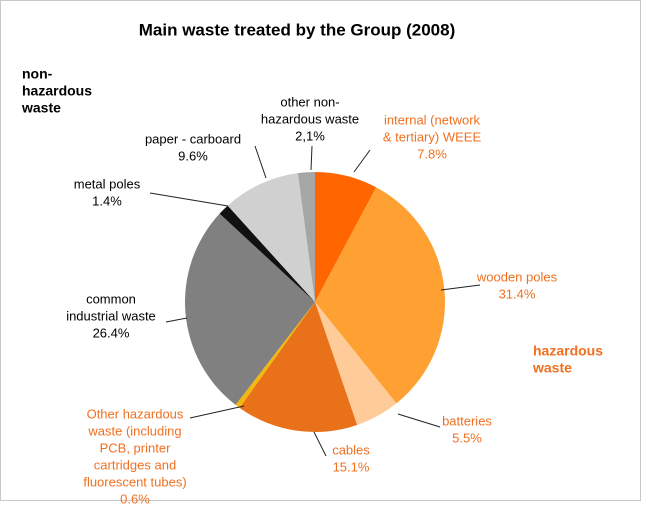 The width and height of the screenshot is (647, 508). Describe the element at coordinates (135, 498) in the screenshot. I see `value-label: 0.6%` at that location.